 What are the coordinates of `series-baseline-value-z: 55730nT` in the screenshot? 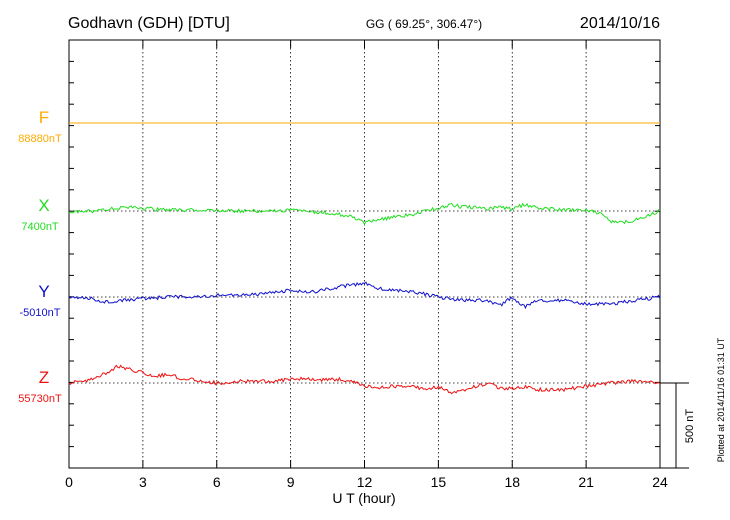 It's located at (40, 399).